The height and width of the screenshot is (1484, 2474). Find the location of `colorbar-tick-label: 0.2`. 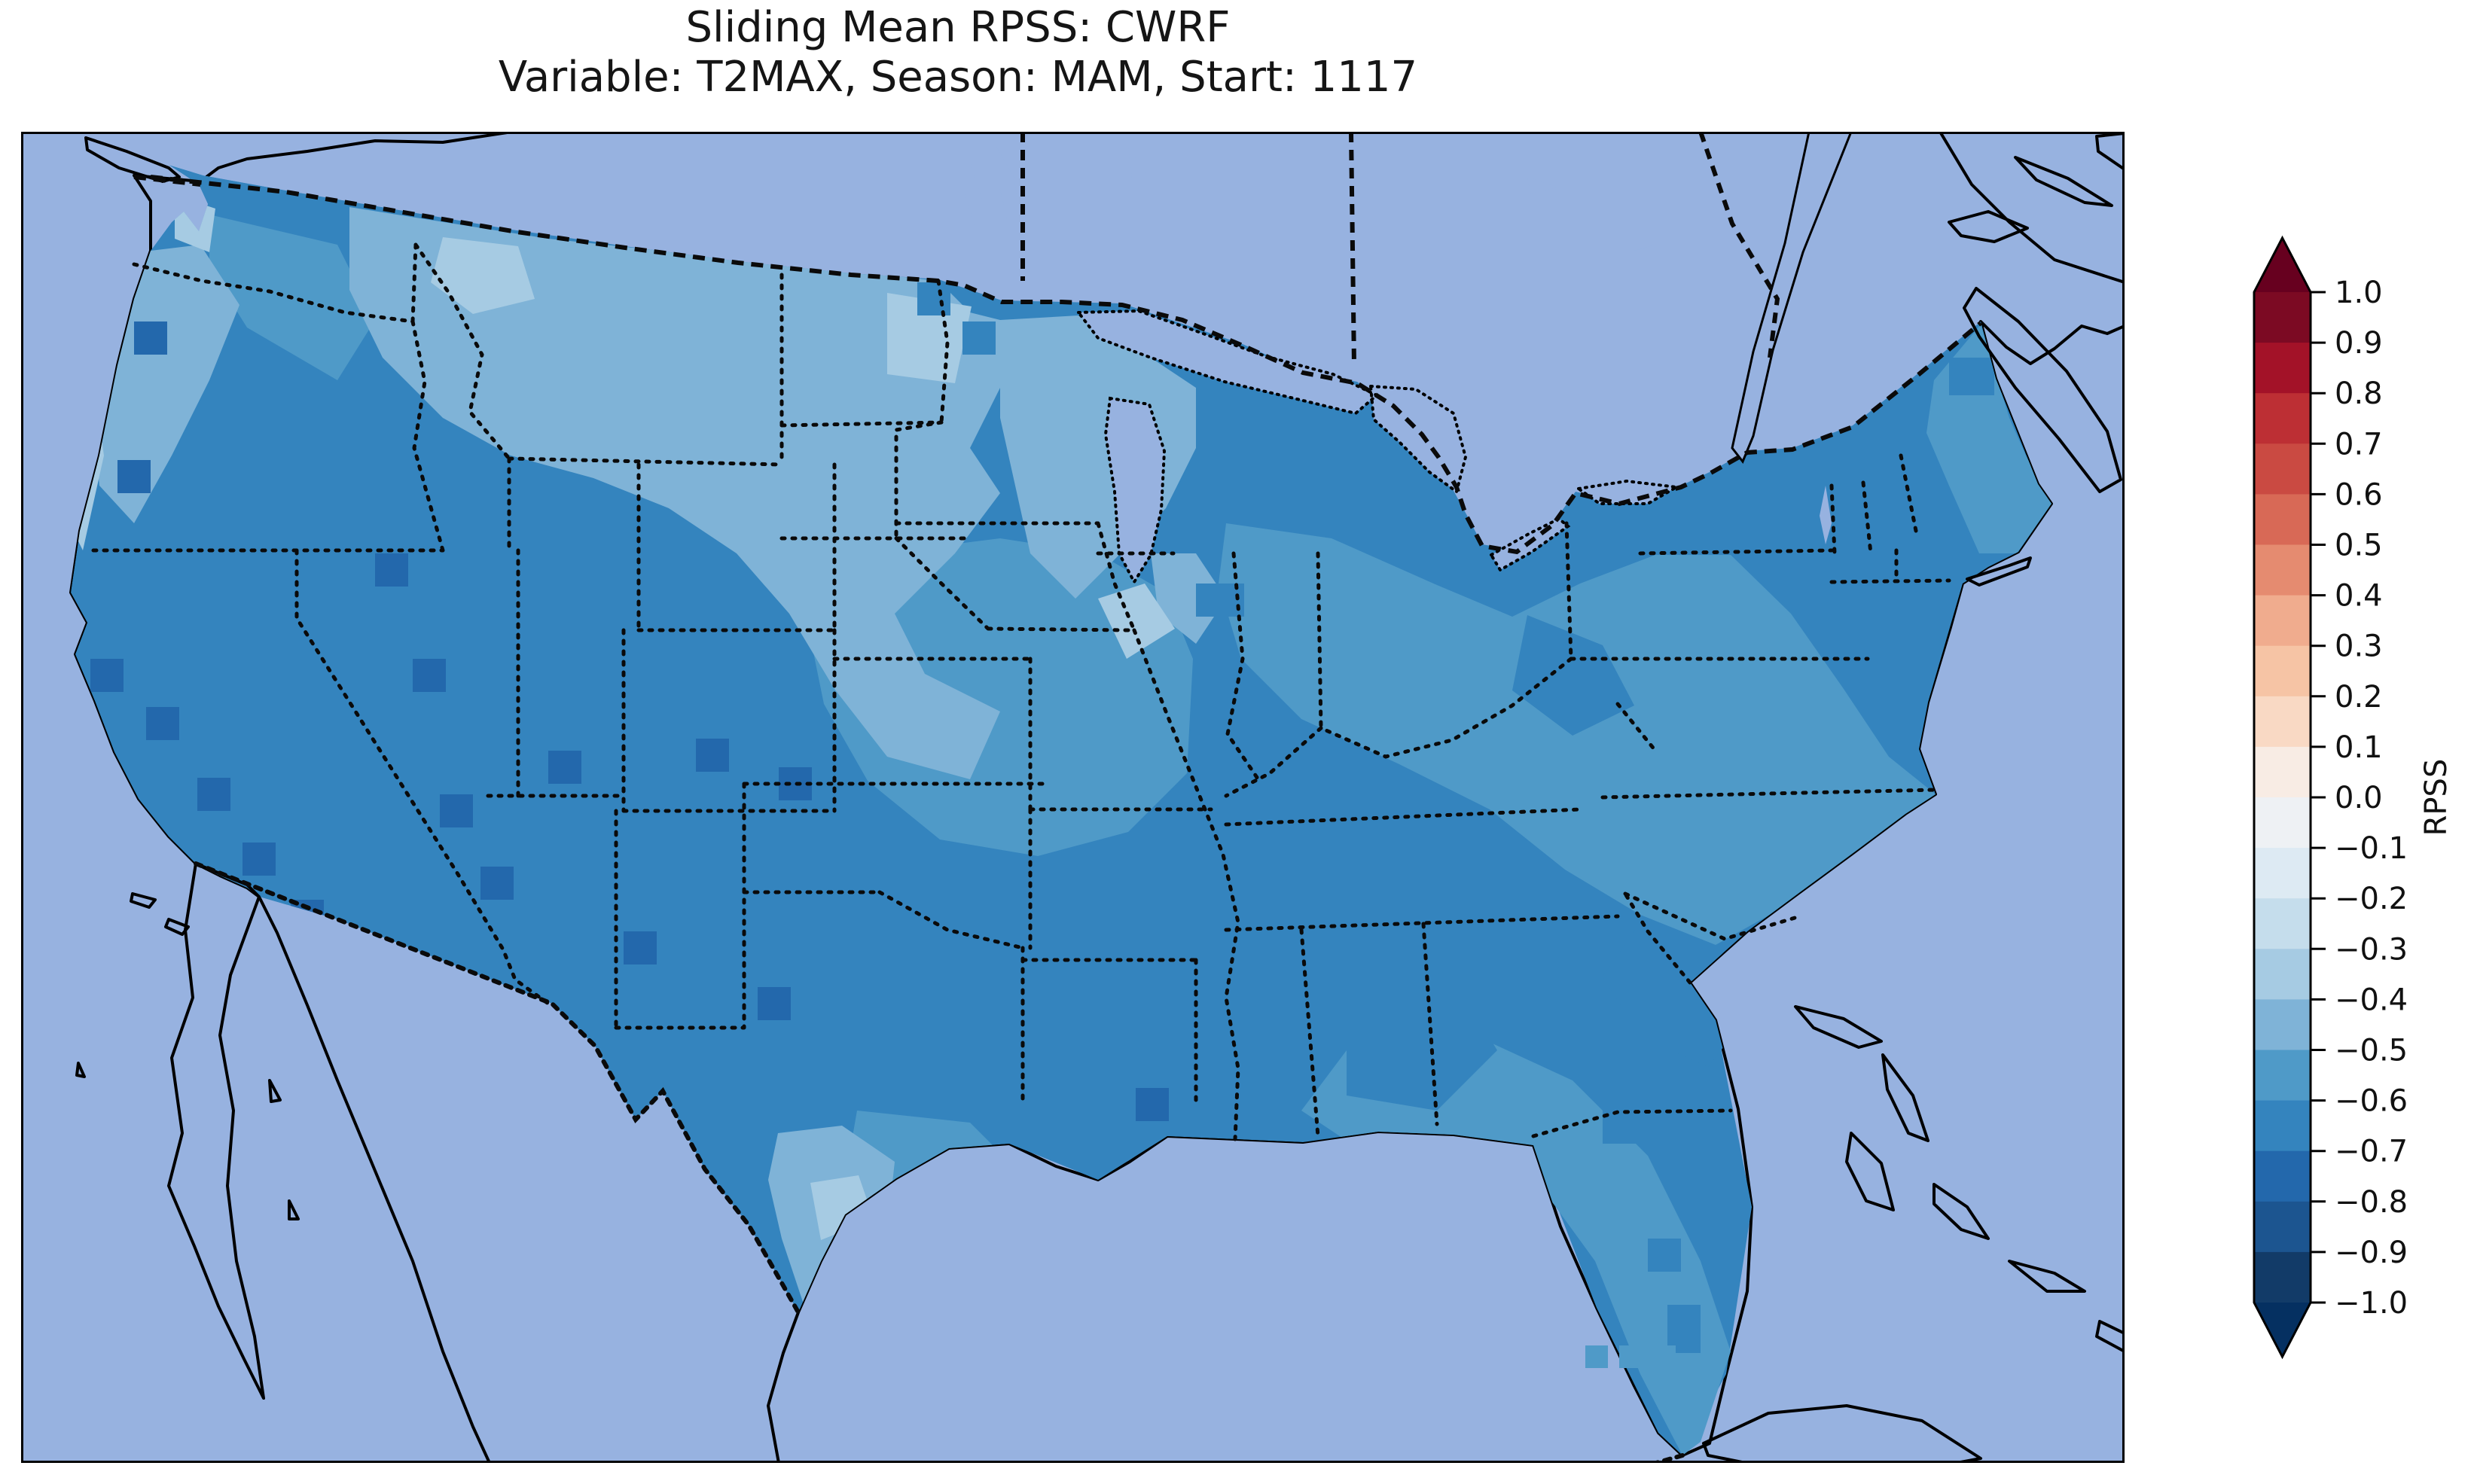

colorbar-tick-label: 0.2 is located at coordinates (2359, 697).